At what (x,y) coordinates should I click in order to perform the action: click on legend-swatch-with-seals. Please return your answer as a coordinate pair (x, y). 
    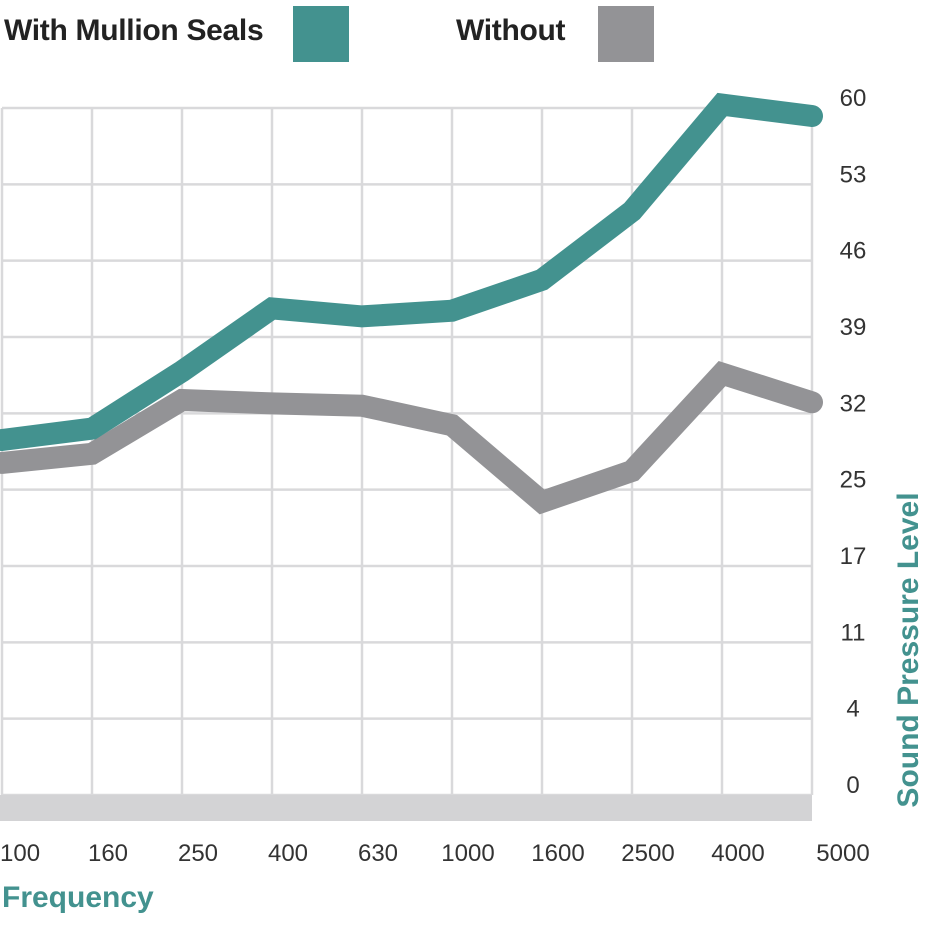
    Looking at the image, I should click on (321, 34).